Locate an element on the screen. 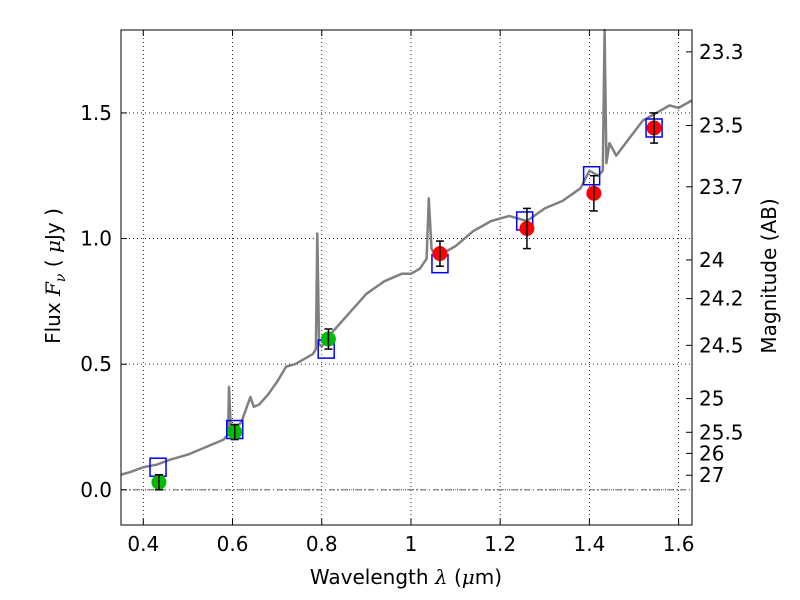  x-tick-label: 1.4 is located at coordinates (589, 544).